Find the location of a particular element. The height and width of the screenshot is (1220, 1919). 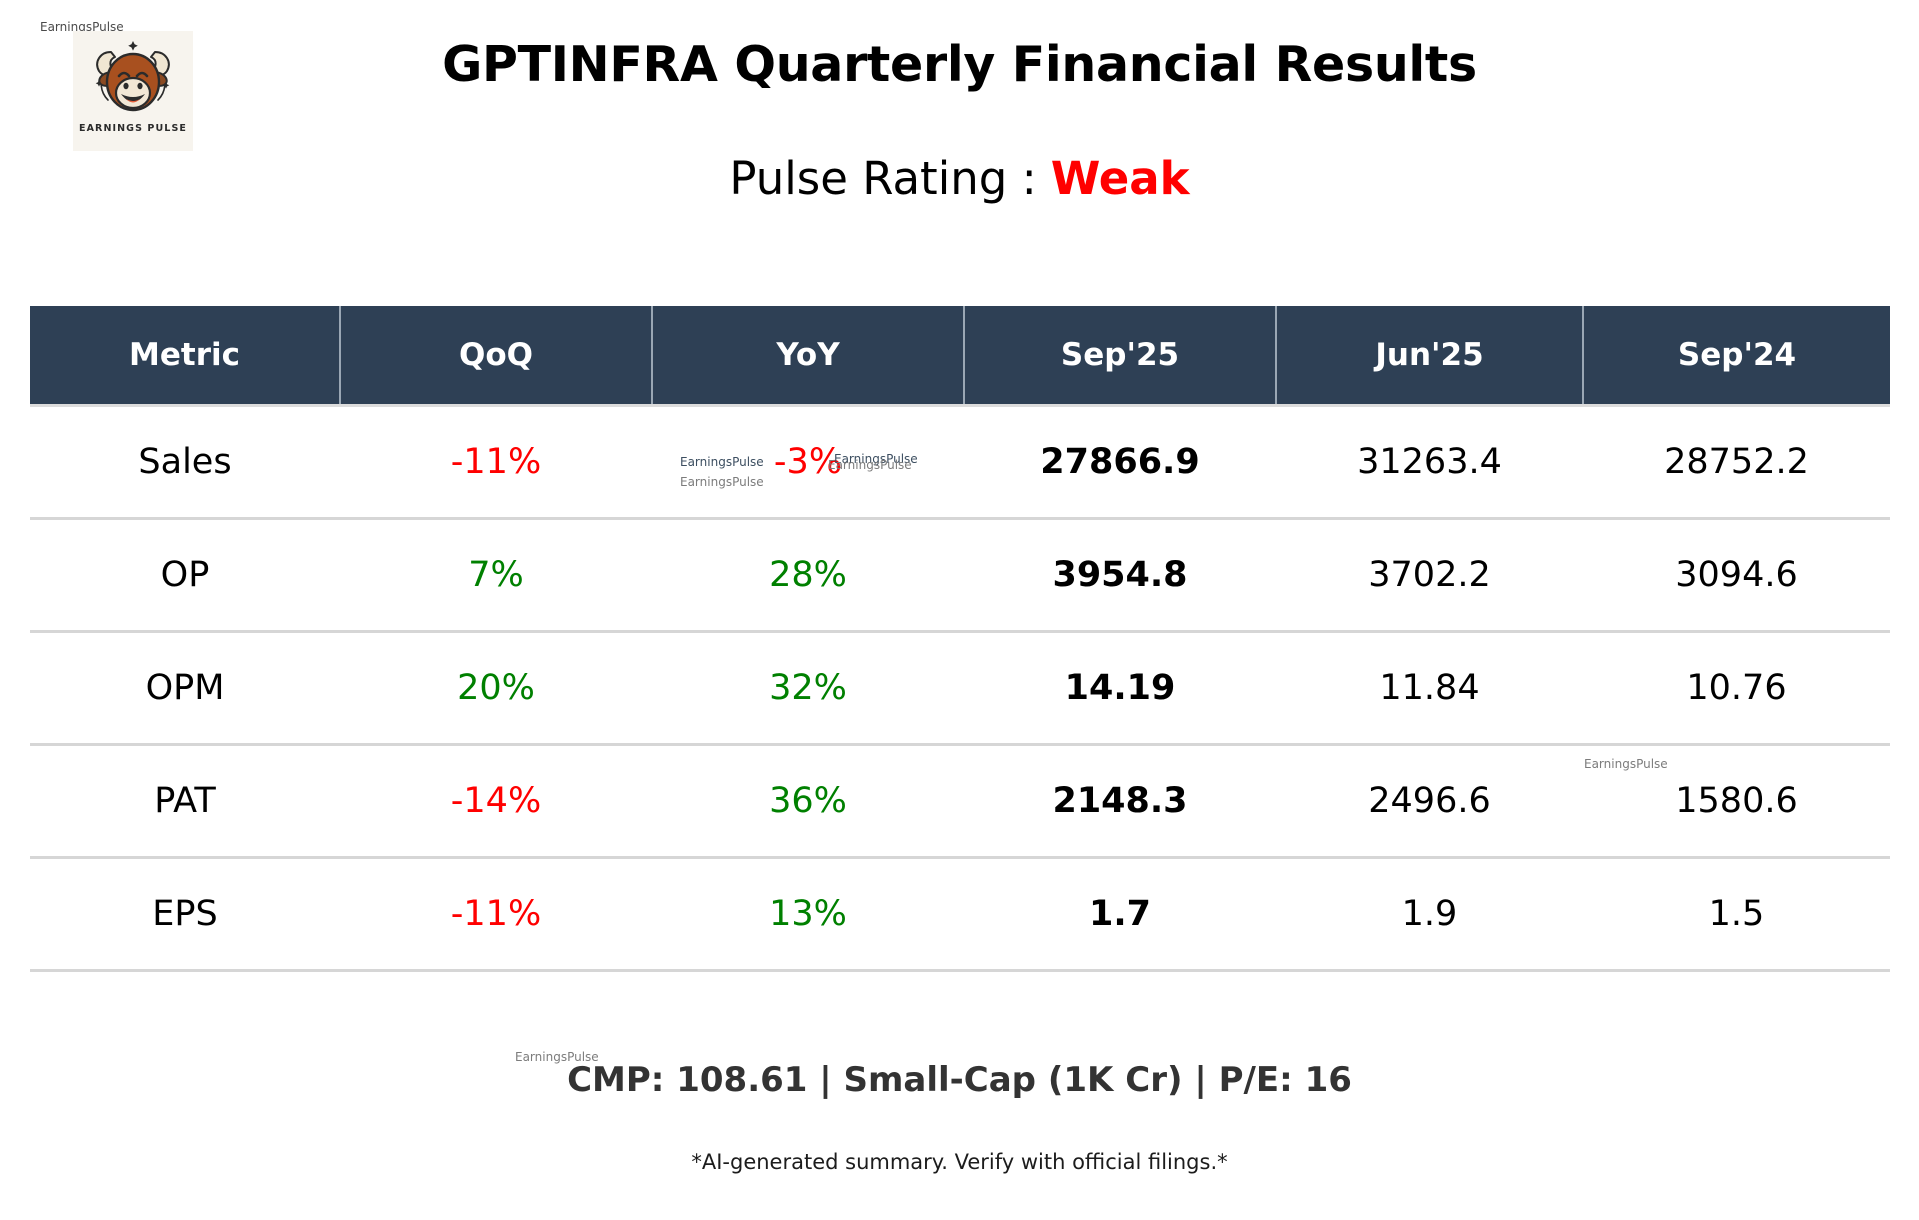

cell-yoy: 28% is located at coordinates (808, 575).